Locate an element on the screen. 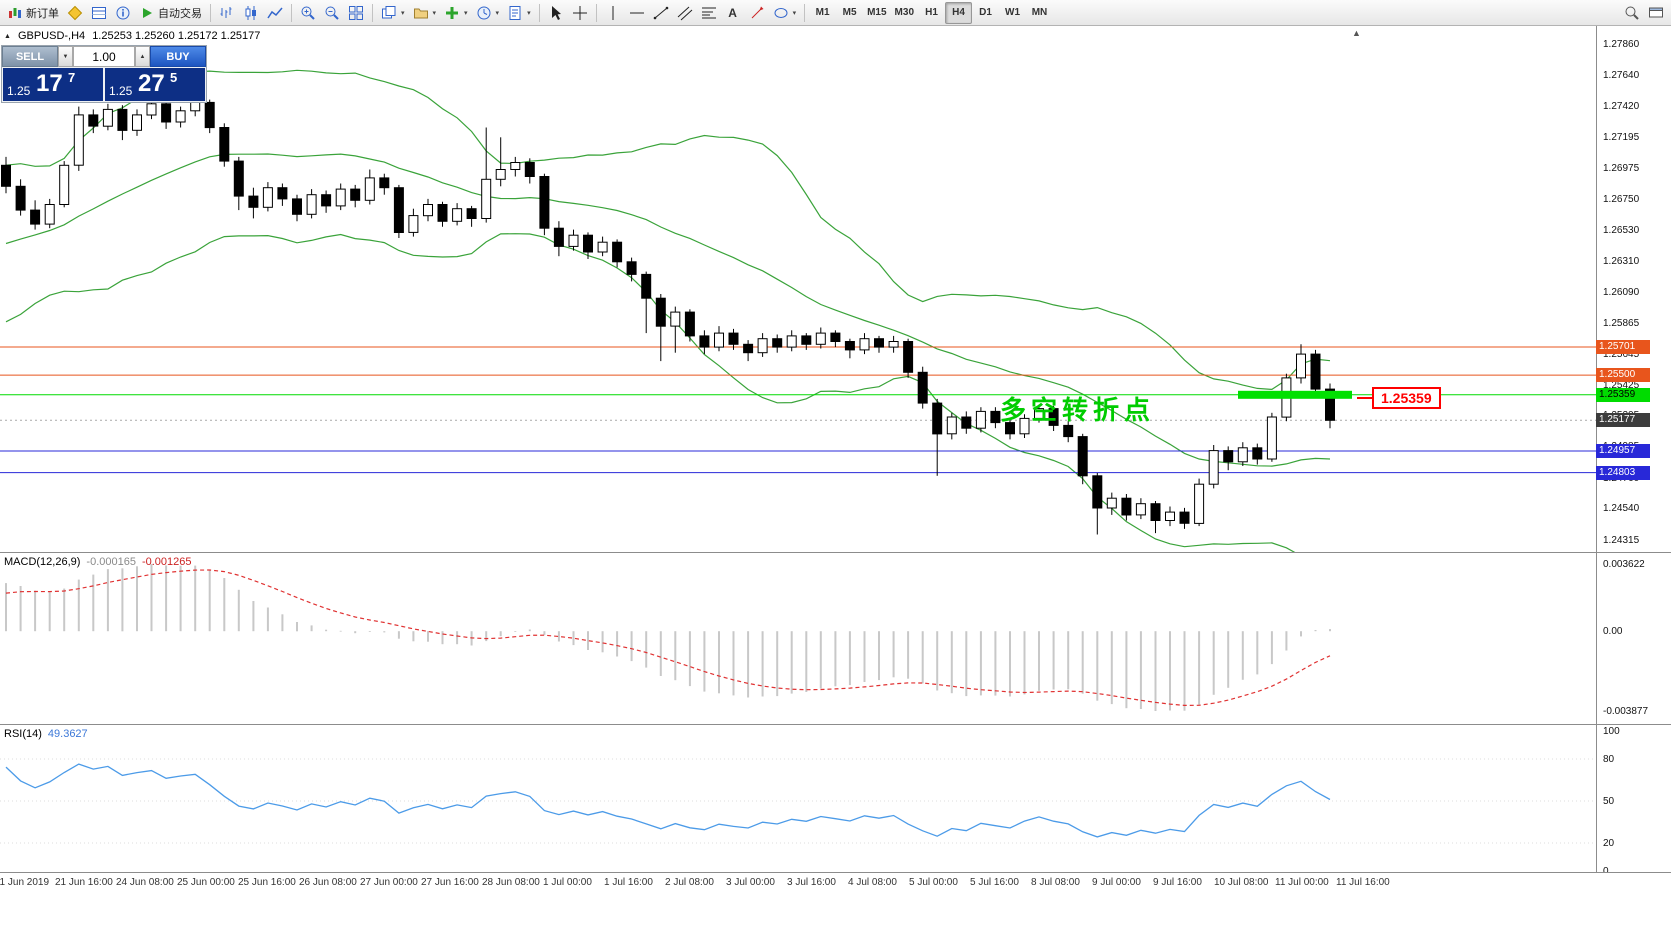  channel-button is located at coordinates (685, 13).